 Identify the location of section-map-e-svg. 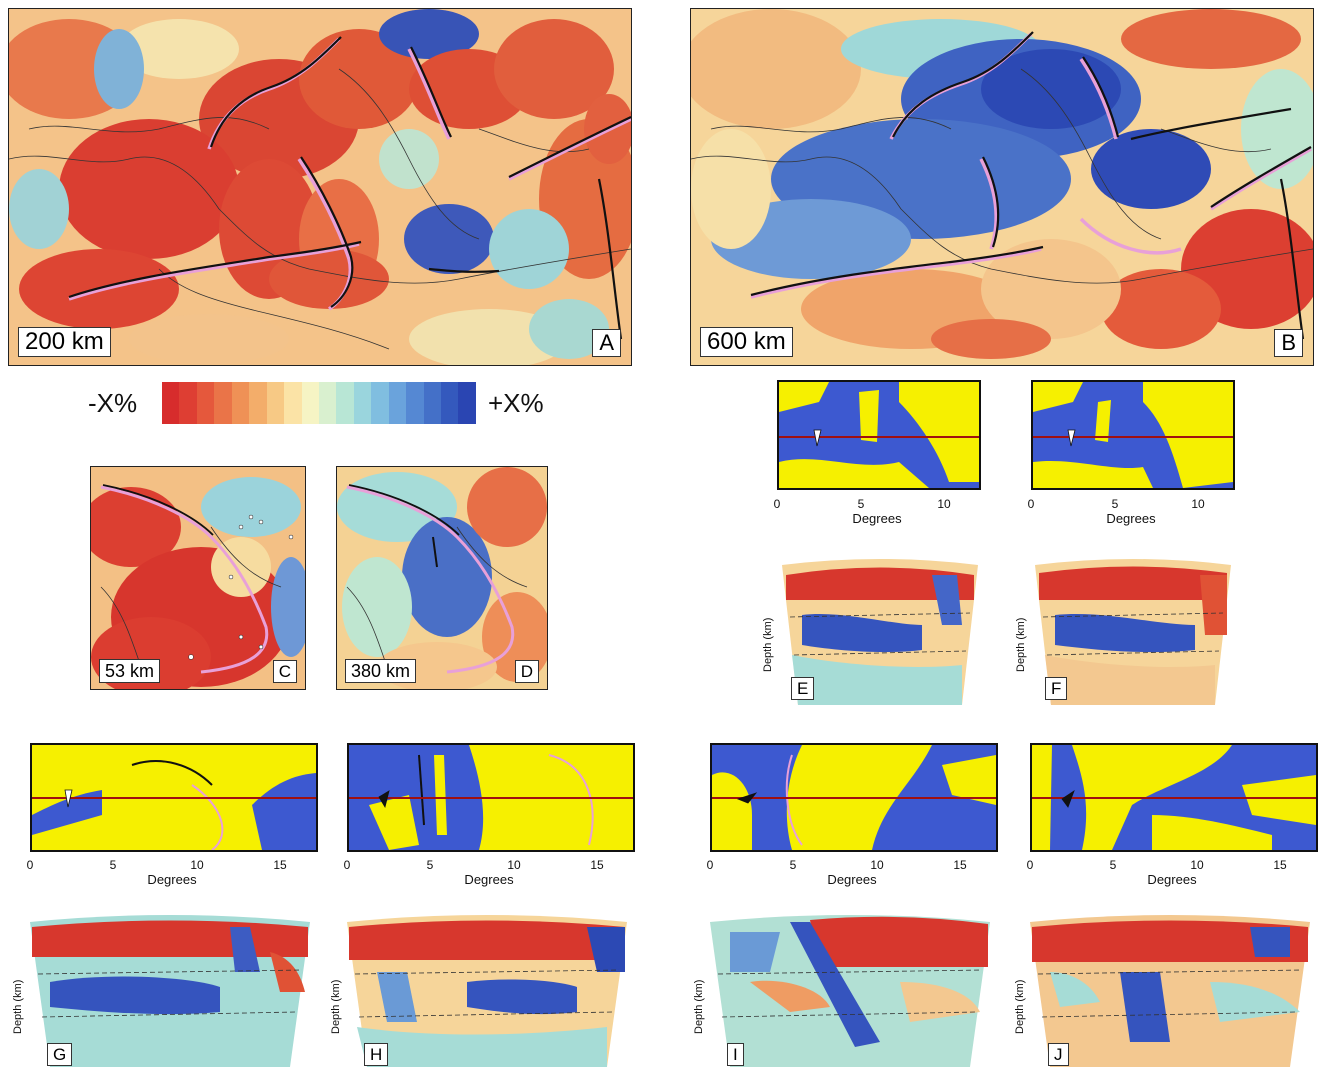
(879, 435).